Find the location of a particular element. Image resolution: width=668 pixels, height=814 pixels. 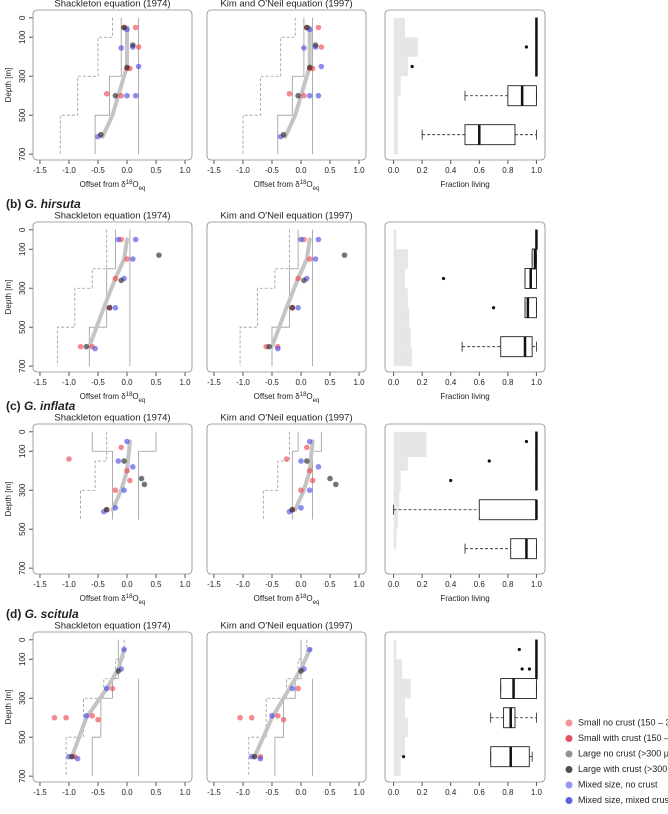

x-axis-label-part: O is located at coordinates (135, 598).